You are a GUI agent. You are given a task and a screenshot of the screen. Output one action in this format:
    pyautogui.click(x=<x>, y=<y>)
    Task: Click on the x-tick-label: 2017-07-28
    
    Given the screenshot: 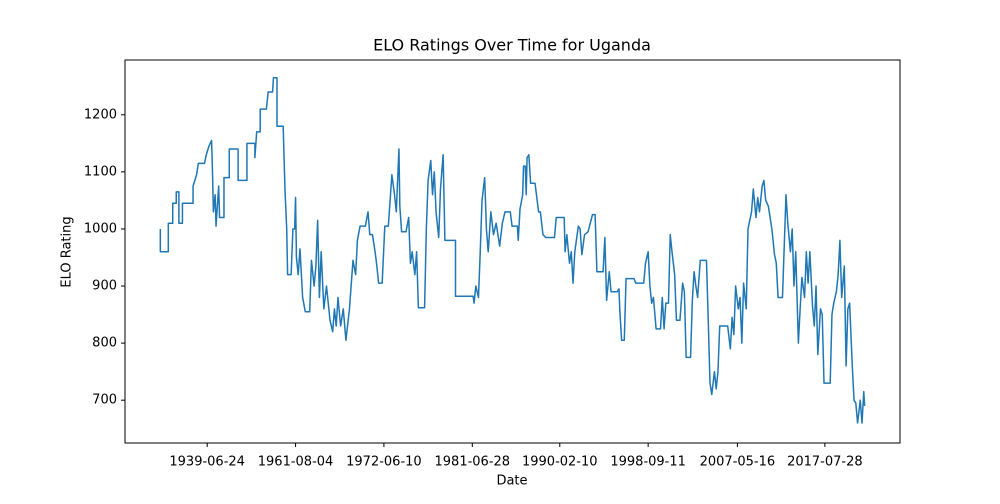 What is the action you would take?
    pyautogui.click(x=825, y=462)
    